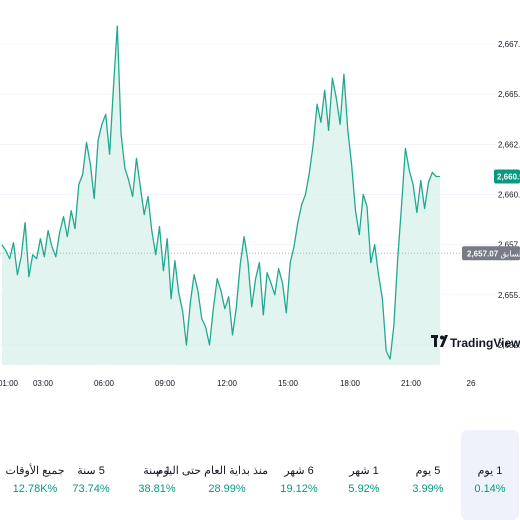 The image size is (520, 520). I want to click on performance-period-7: 5 سنة 73.74%, so click(91, 475).